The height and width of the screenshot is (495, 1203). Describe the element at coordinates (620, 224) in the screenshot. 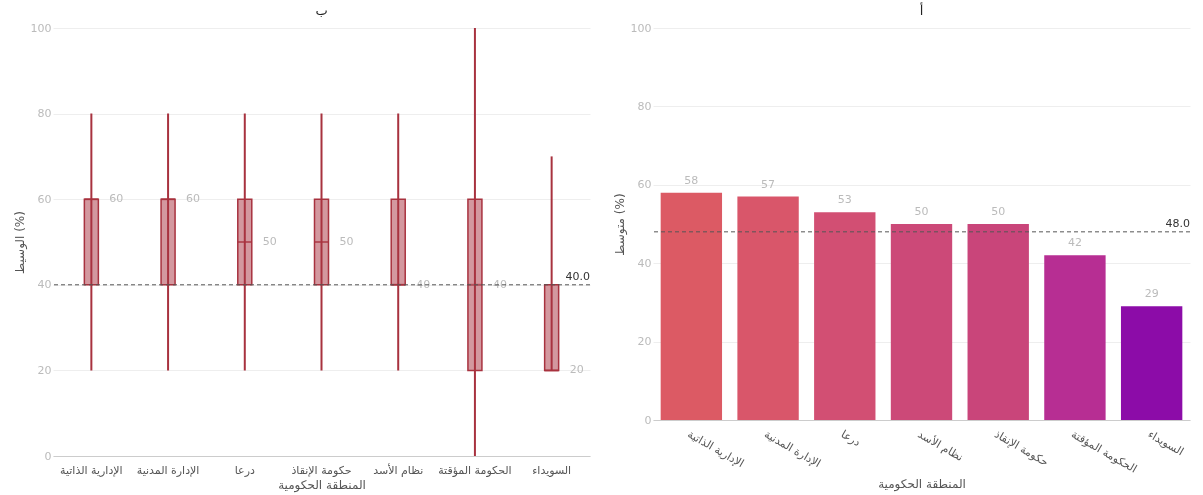

I see `y-axis-title: متوسط (%)` at that location.